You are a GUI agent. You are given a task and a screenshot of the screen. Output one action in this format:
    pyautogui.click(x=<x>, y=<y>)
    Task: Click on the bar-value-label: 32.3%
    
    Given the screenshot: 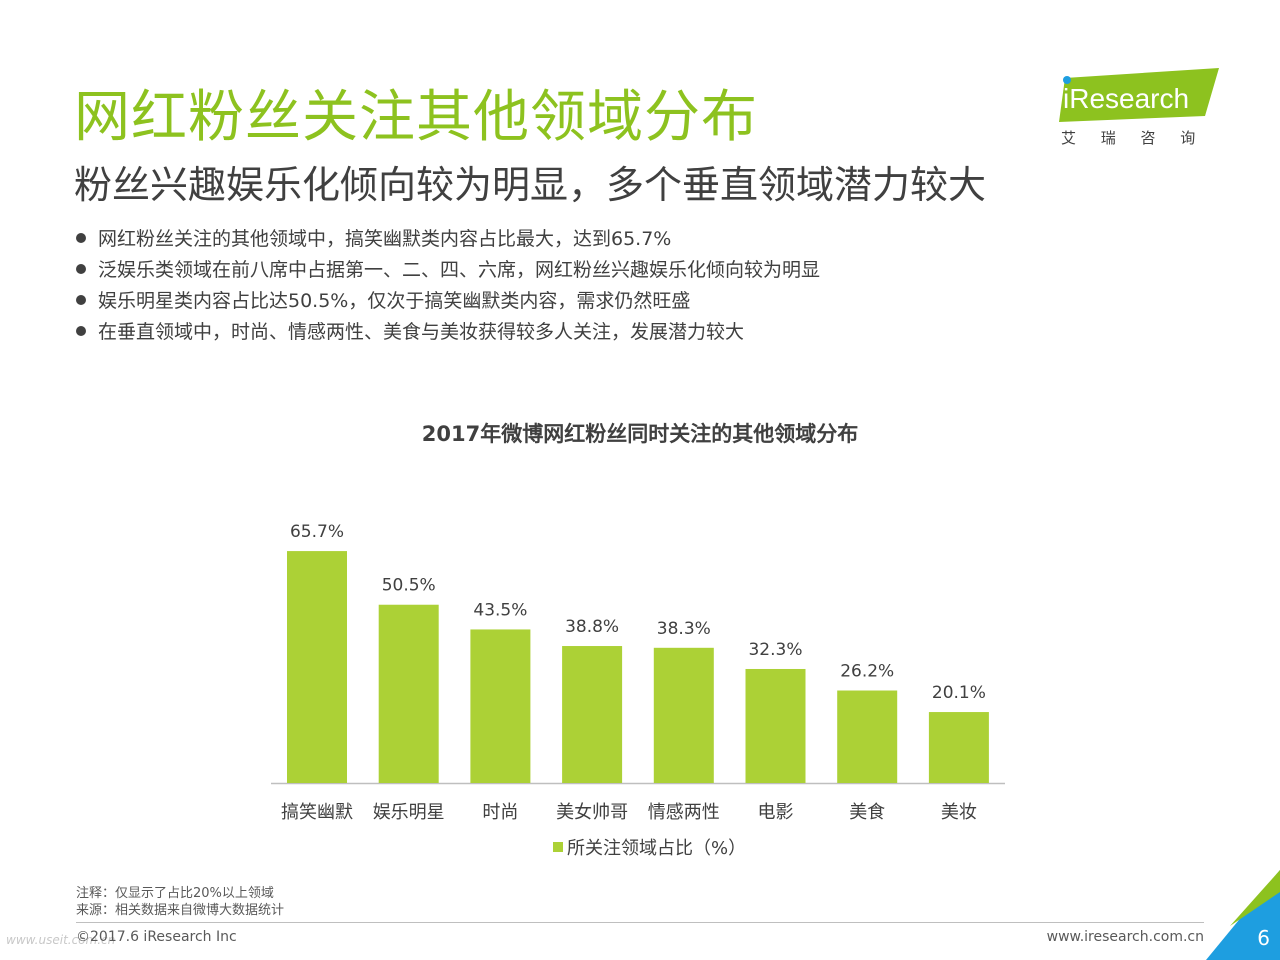 What is the action you would take?
    pyautogui.click(x=775, y=650)
    